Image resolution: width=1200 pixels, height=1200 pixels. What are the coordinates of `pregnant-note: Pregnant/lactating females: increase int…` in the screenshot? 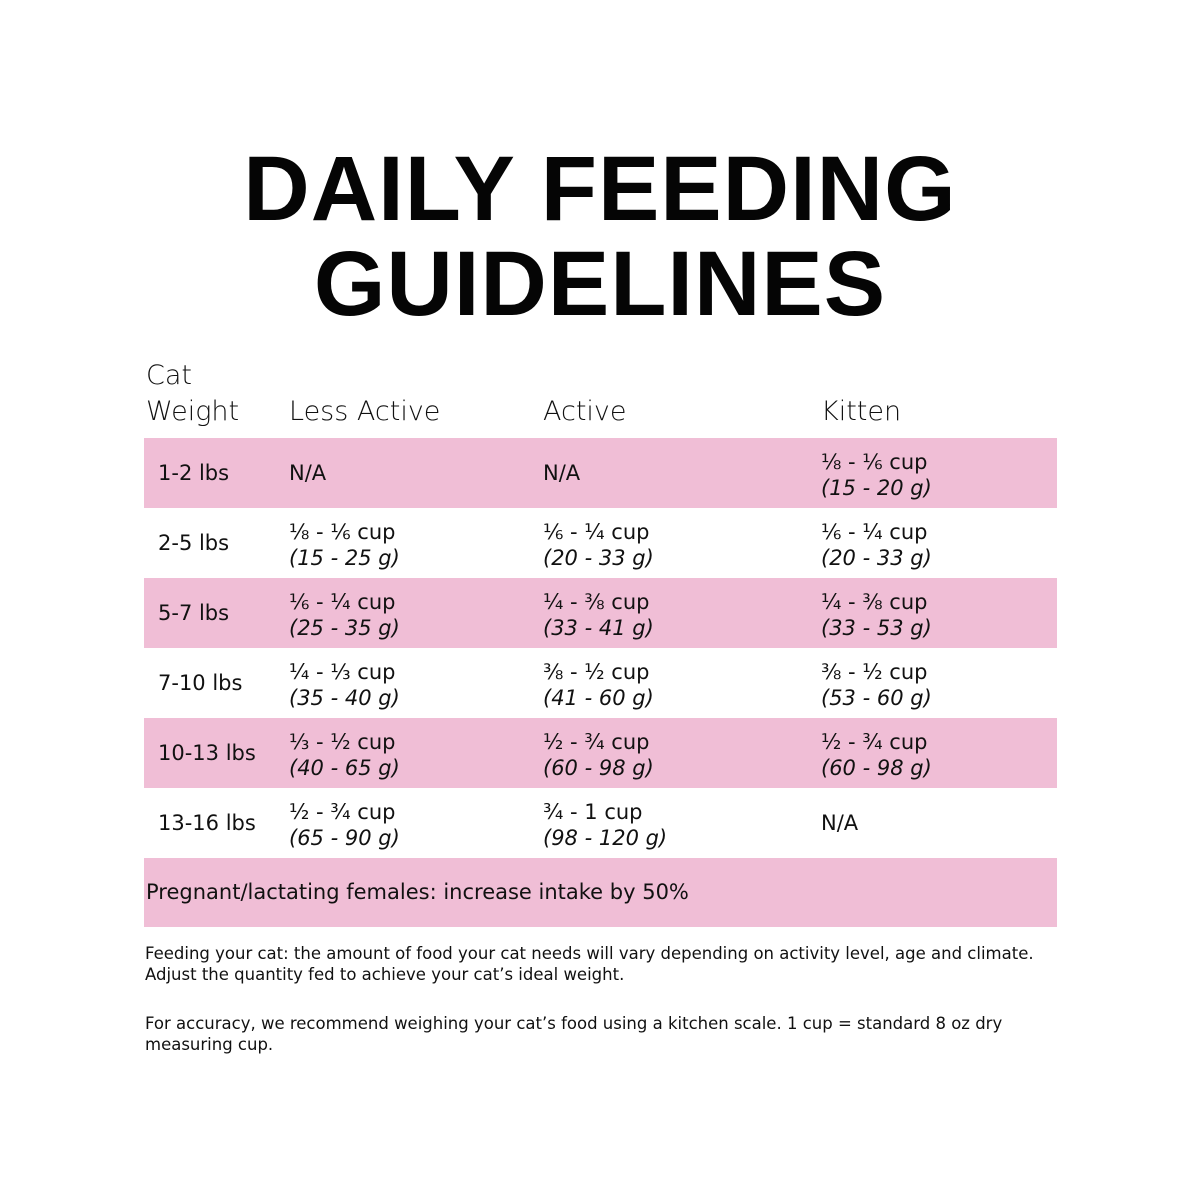 It's located at (417, 892).